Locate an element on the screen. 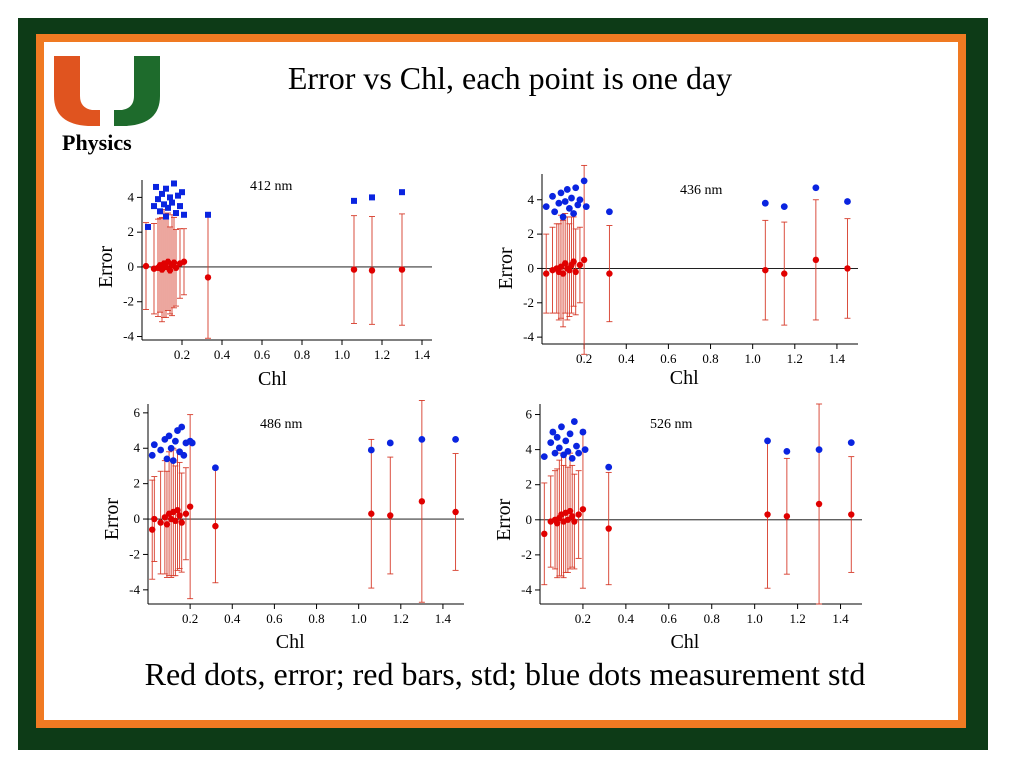 This screenshot has width=1024, height=768. university-u-logo is located at coordinates (107, 91).